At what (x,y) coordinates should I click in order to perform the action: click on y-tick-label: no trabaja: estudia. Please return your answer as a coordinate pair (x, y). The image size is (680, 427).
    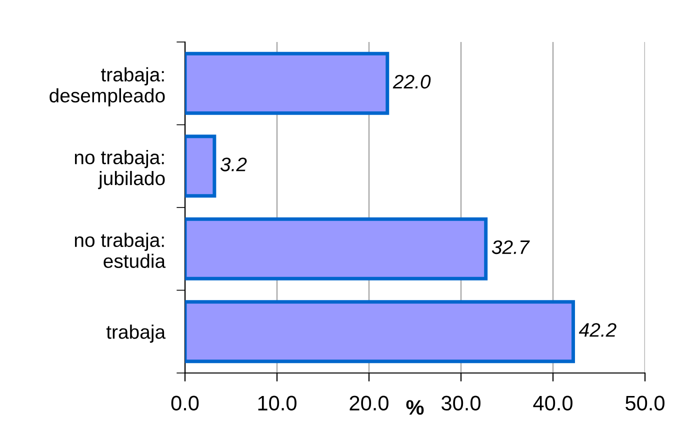
    Looking at the image, I should click on (120, 250).